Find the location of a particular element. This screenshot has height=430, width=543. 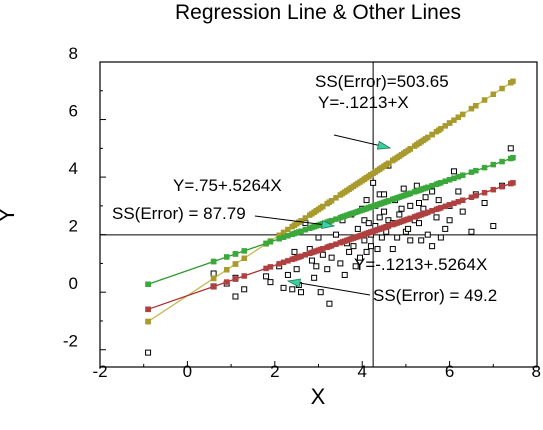

y-tick-label: 0 is located at coordinates (73, 283).